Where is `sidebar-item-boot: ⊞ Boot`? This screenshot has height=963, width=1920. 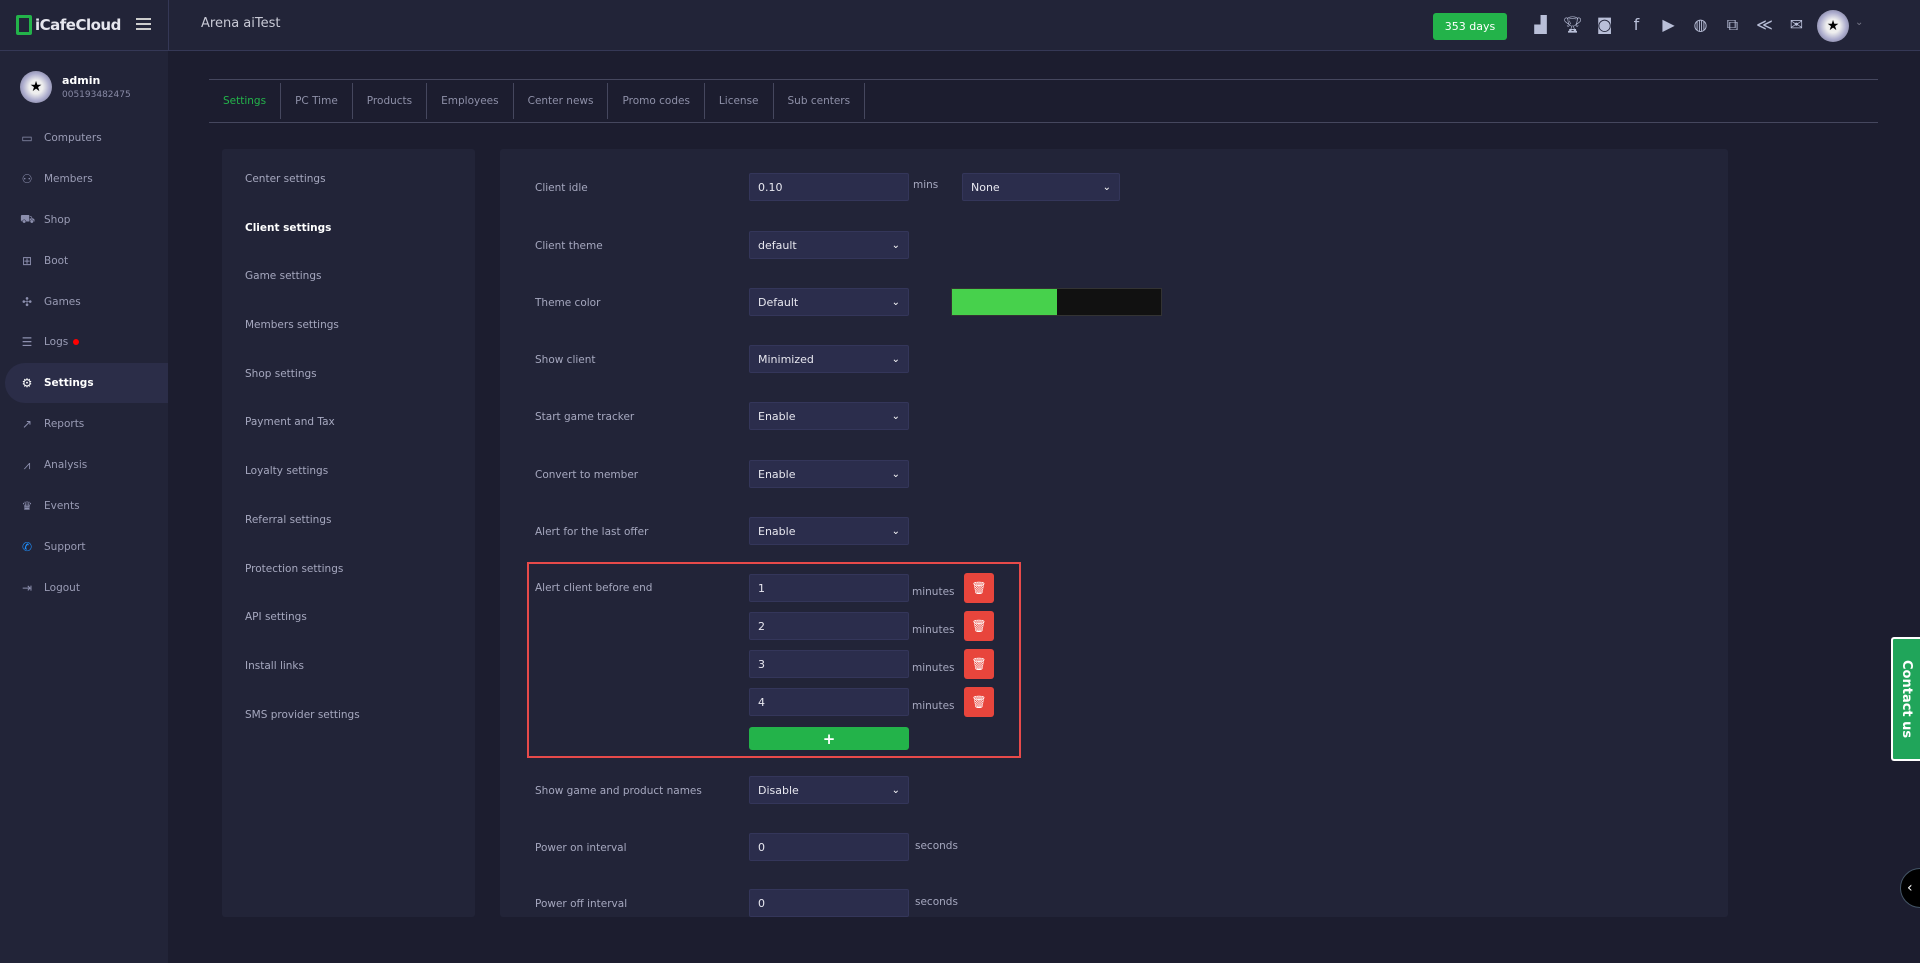
sidebar-item-boot: ⊞ Boot is located at coordinates (86, 261).